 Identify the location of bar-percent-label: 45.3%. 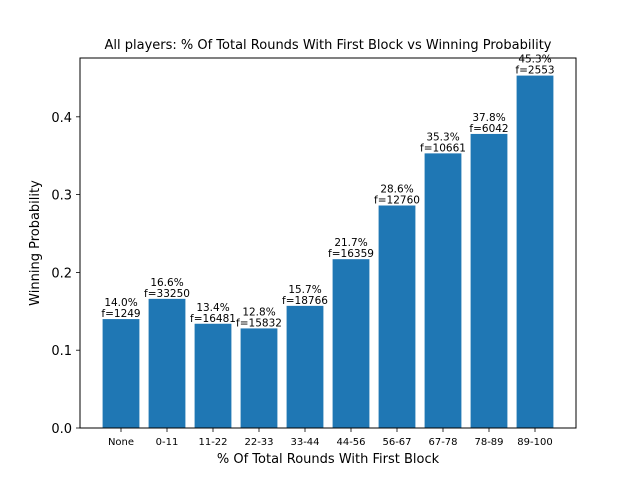
(534, 60).